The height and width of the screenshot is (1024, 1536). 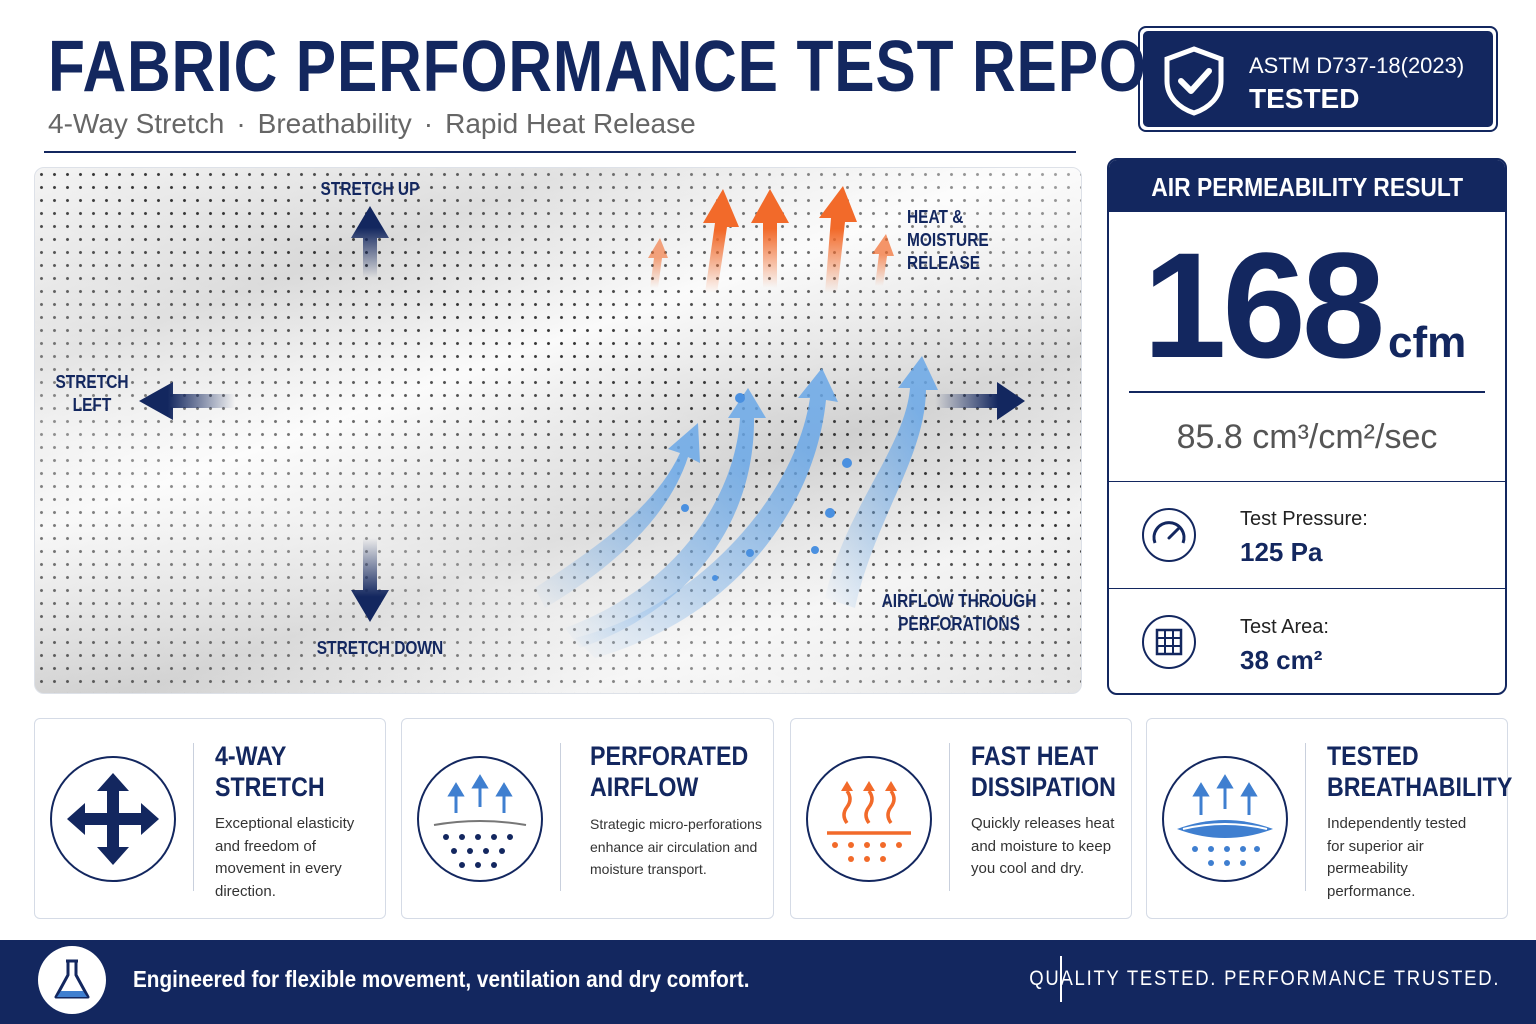 What do you see at coordinates (639, 67) in the screenshot?
I see `title: FABRIC PERFORMANCE TEST REPORT` at bounding box center [639, 67].